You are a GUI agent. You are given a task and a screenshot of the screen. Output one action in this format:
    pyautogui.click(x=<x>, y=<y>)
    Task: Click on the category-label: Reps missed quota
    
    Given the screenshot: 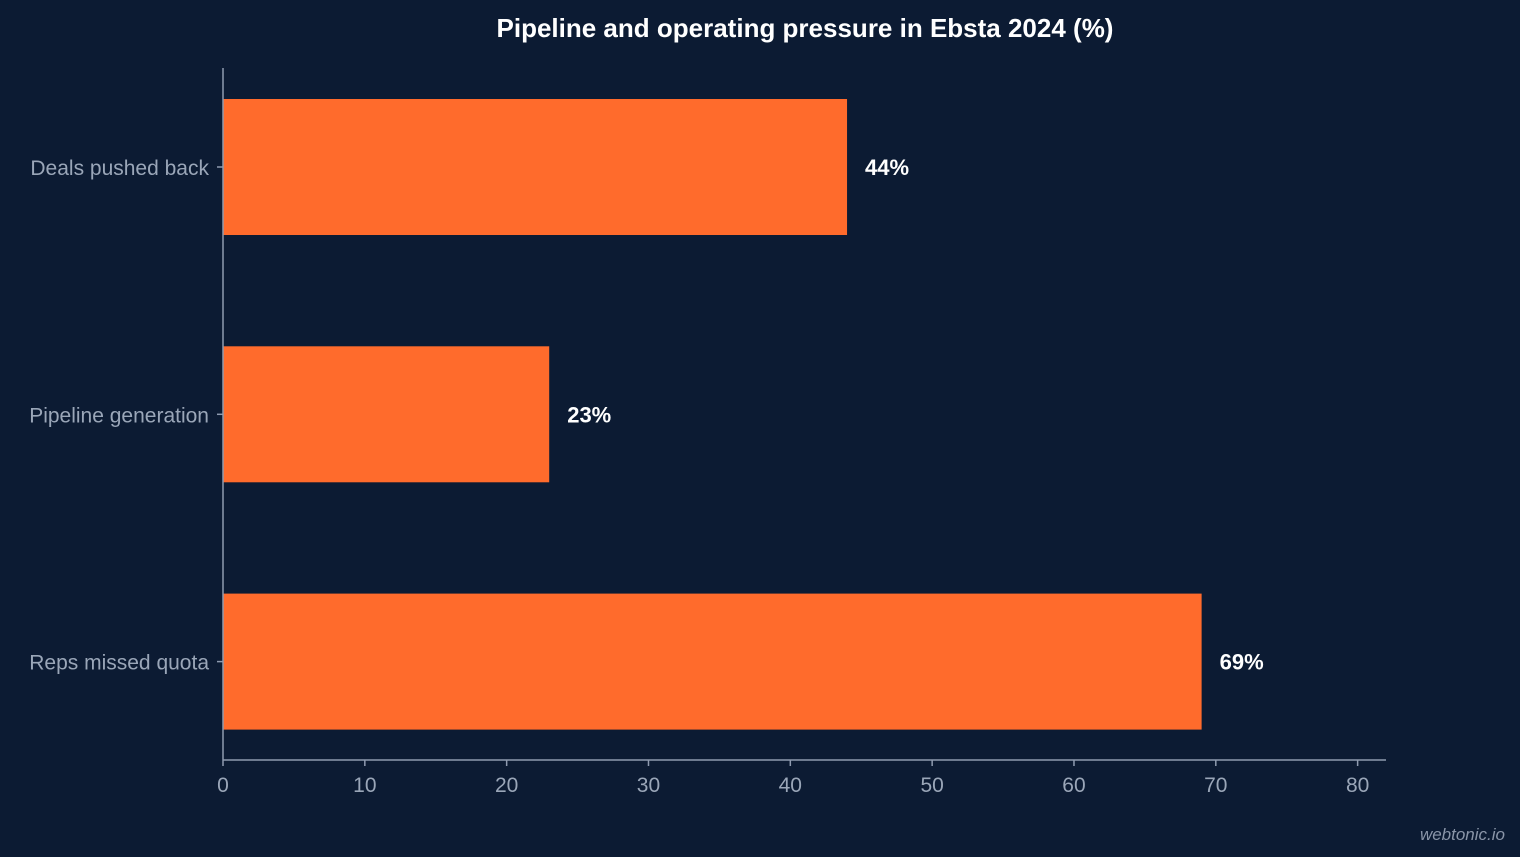 What is the action you would take?
    pyautogui.click(x=119, y=663)
    